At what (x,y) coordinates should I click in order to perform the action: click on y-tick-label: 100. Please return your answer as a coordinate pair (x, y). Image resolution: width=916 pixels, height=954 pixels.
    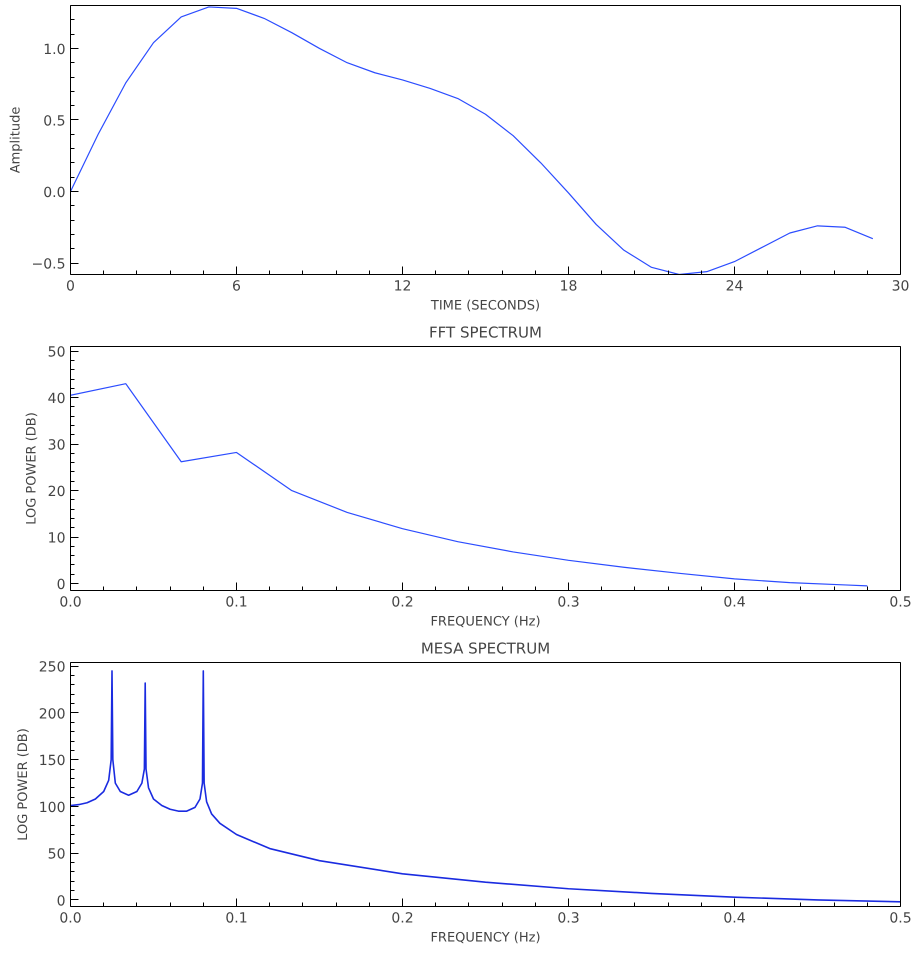
    Looking at the image, I should click on (52, 808).